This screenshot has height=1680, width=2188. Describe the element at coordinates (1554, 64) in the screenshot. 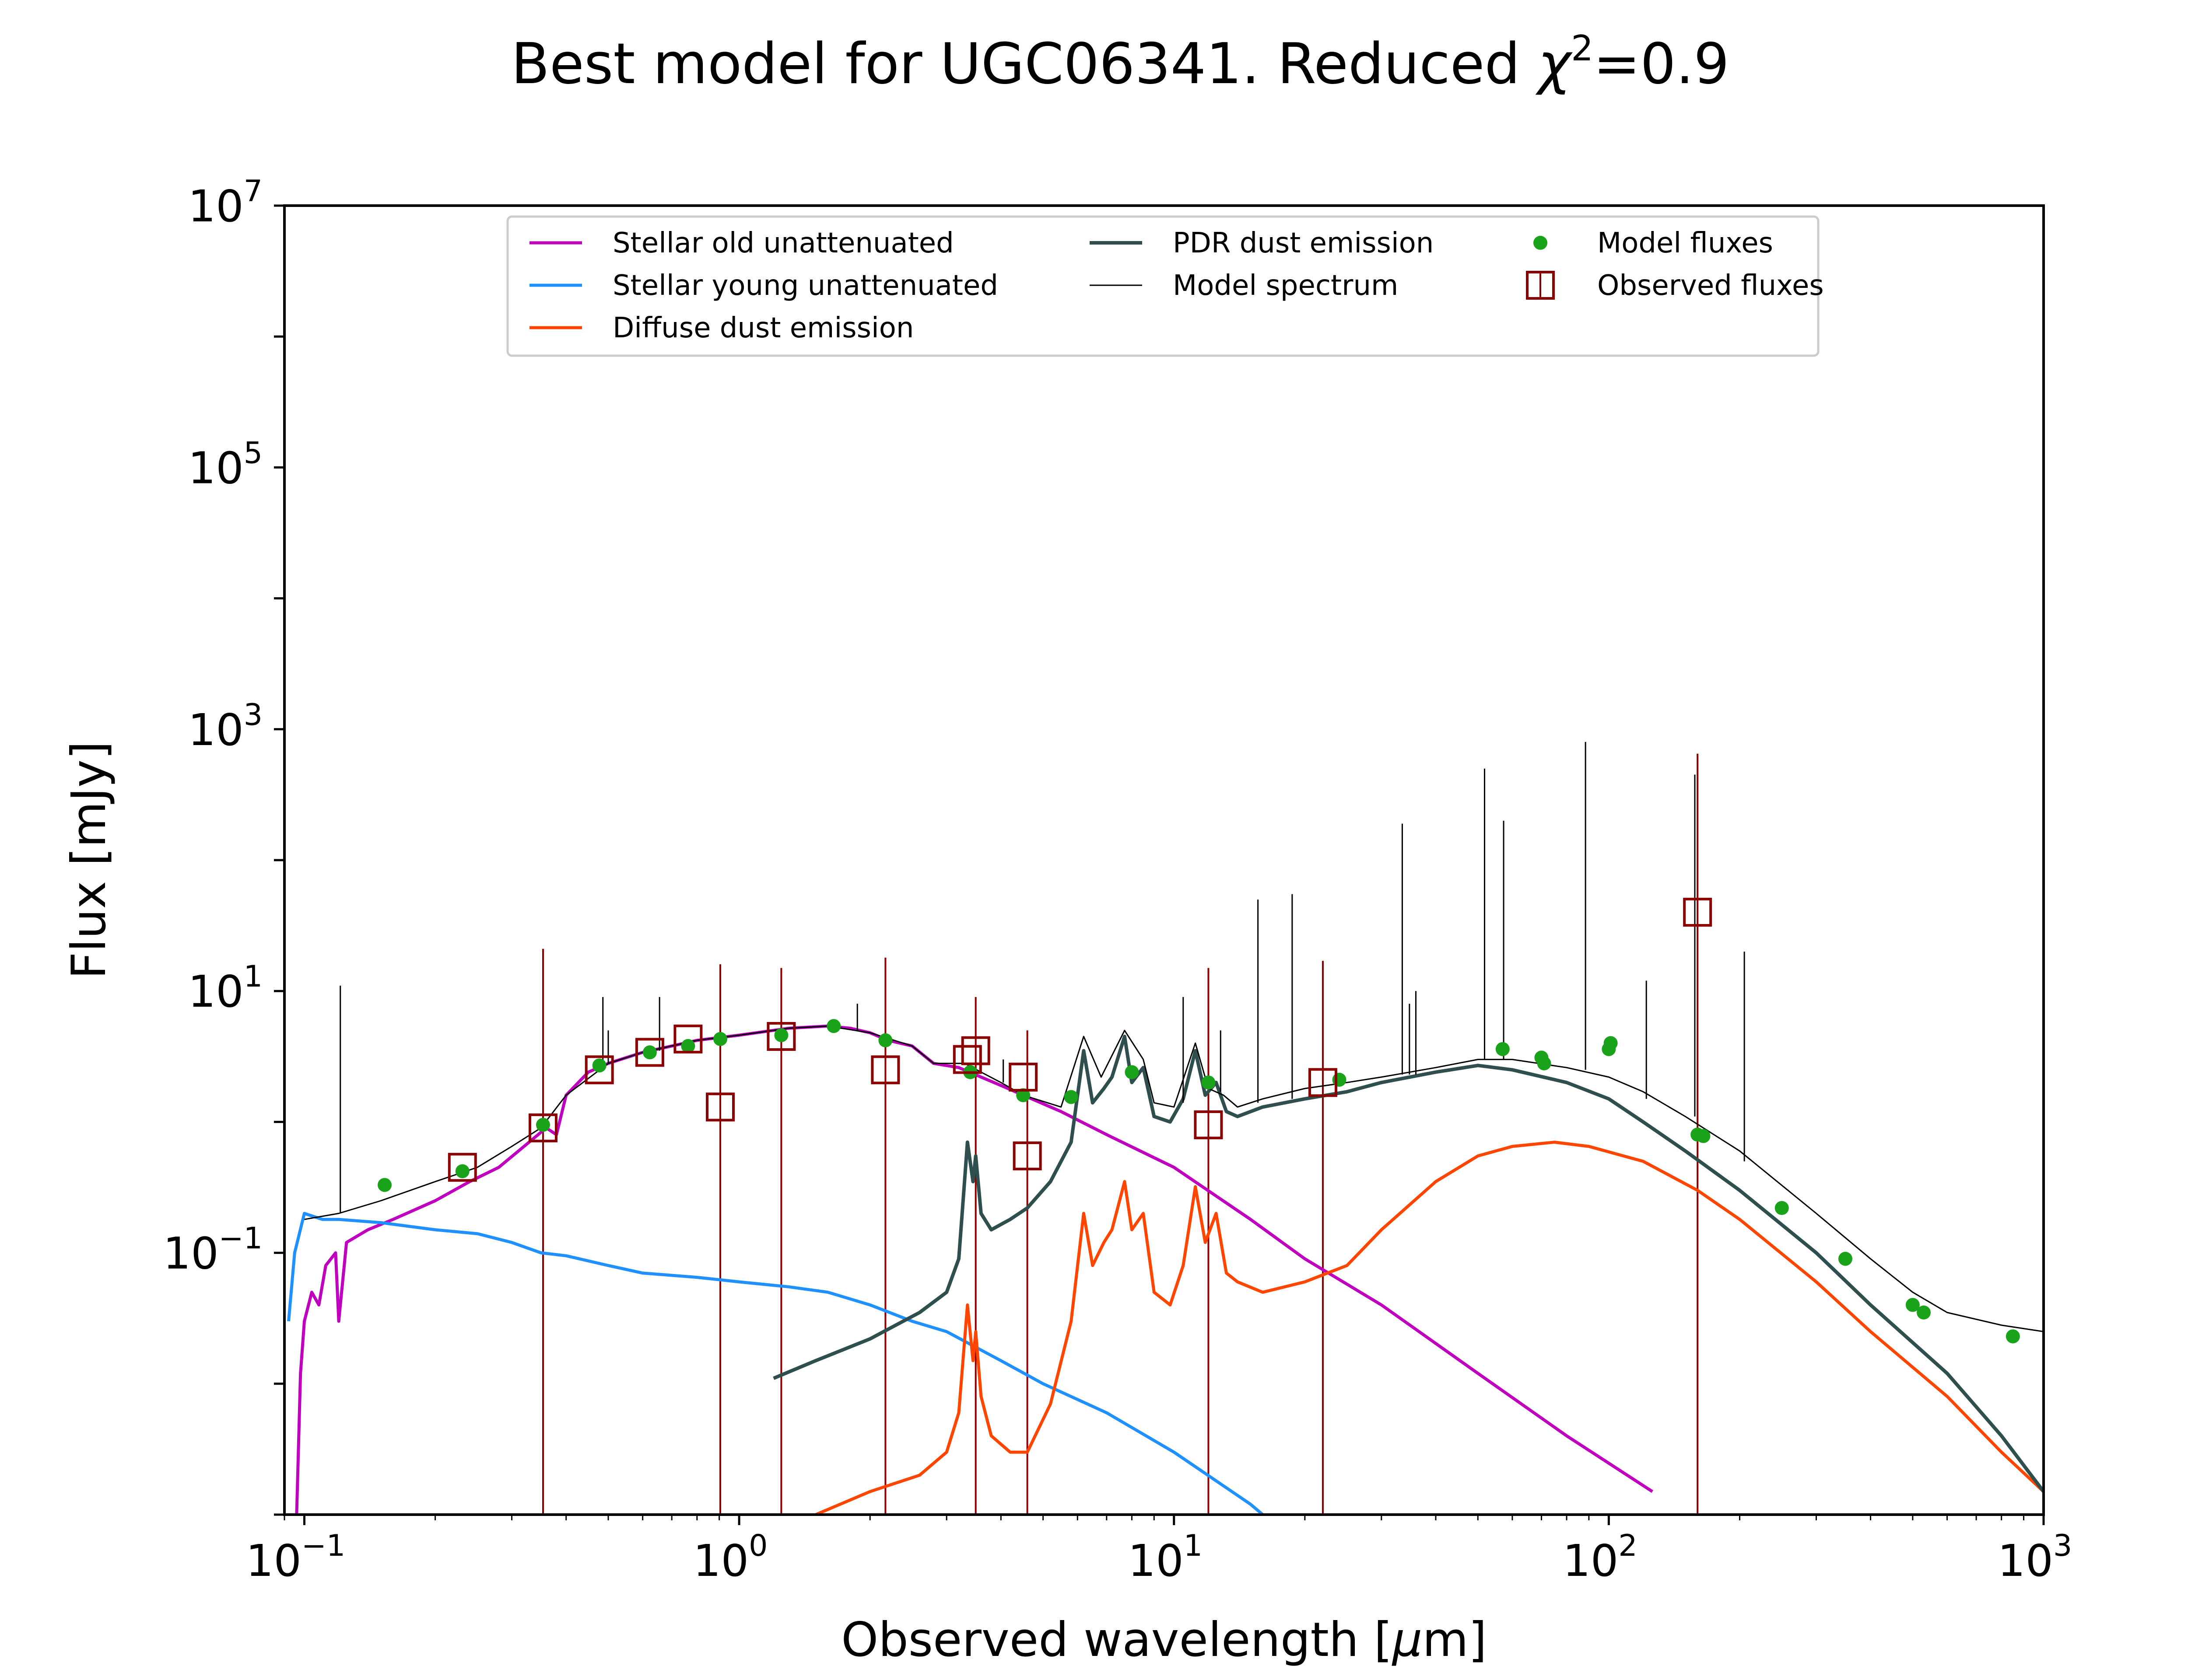

I see `chart-title-chi: χ` at that location.